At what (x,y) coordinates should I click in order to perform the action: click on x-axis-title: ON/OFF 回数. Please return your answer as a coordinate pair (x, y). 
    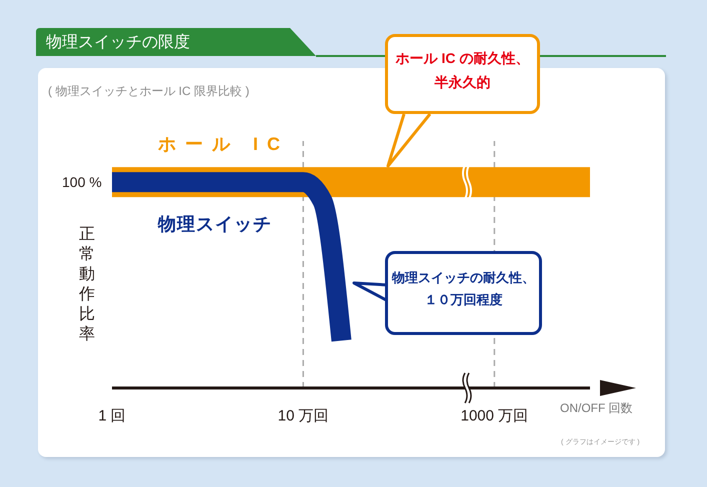
    Looking at the image, I should click on (596, 408).